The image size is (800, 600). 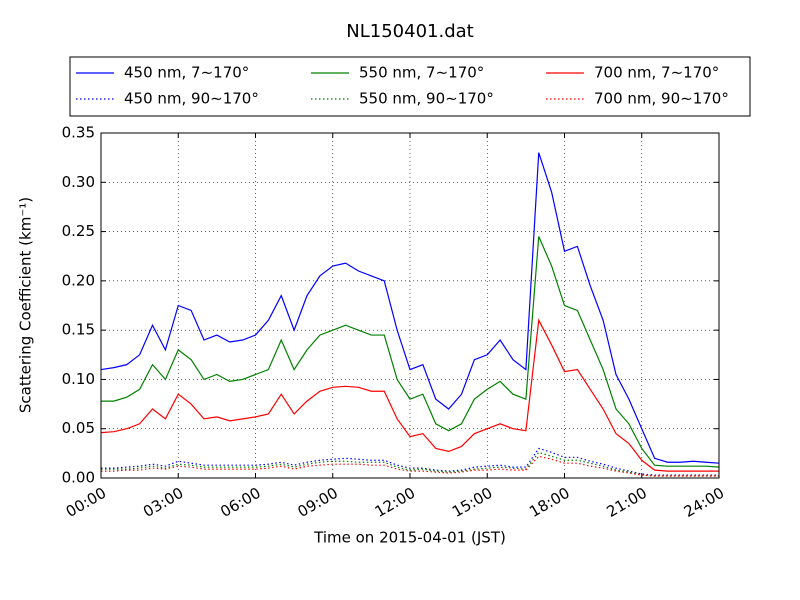 What do you see at coordinates (78, 182) in the screenshot?
I see `y-tick-label: 0.30` at bounding box center [78, 182].